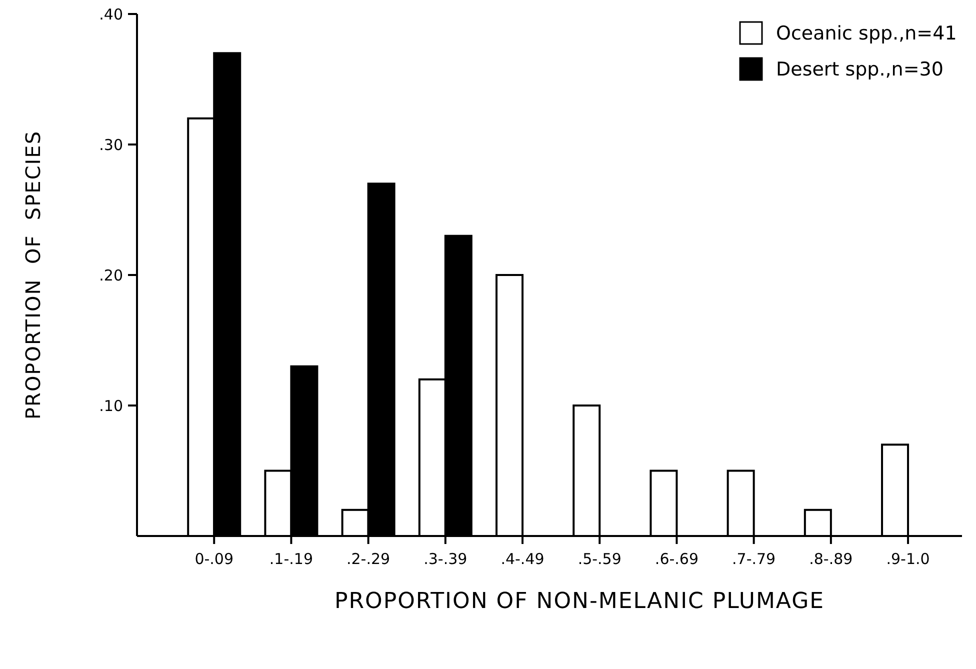 The image size is (976, 669). Describe the element at coordinates (676, 559) in the screenshot. I see `x-tick-label: .6-.69` at that location.